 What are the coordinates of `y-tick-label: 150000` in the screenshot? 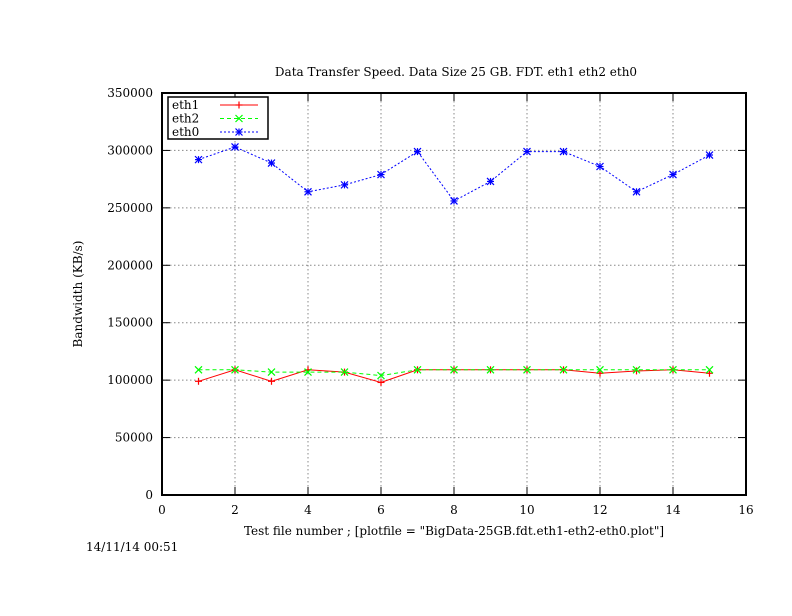 It's located at (130, 323).